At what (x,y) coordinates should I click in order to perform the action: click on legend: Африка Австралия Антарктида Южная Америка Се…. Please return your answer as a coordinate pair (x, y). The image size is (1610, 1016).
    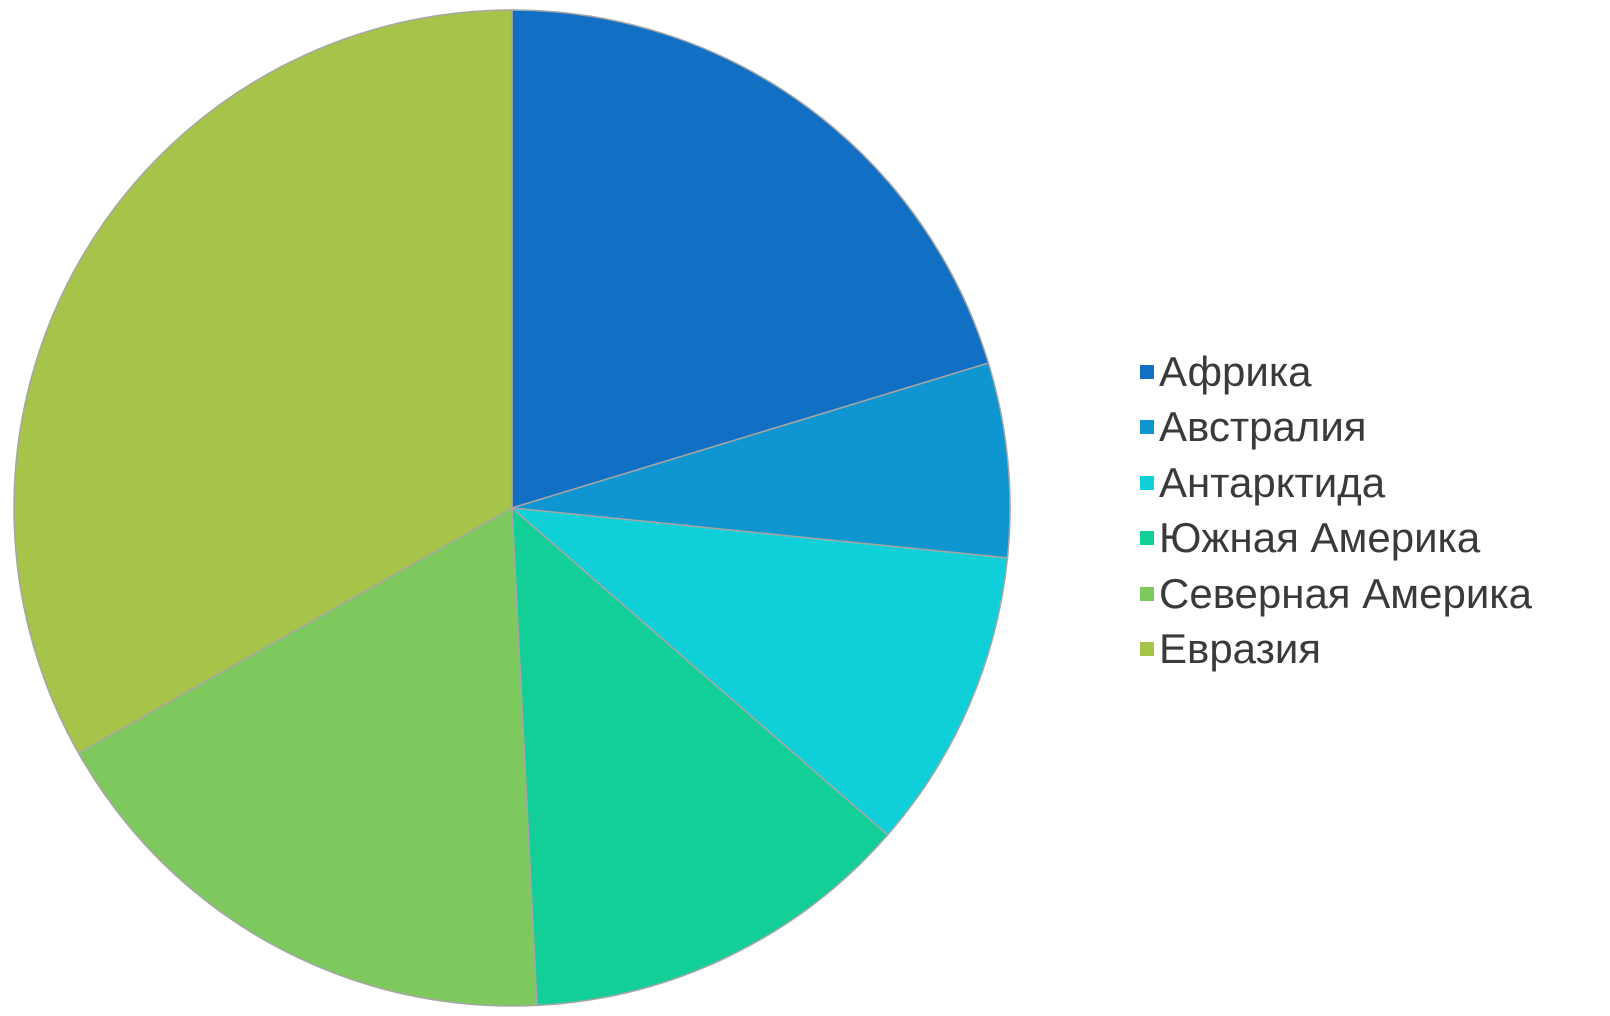
    Looking at the image, I should click on (1336, 510).